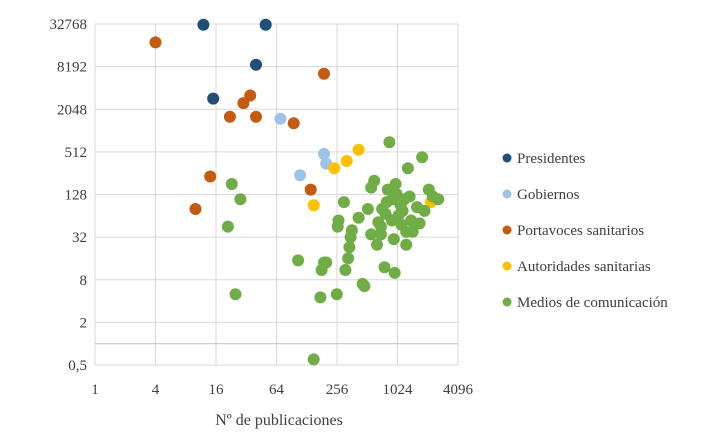 The width and height of the screenshot is (713, 439). I want to click on legend-label: Medios de comunicación, so click(592, 303).